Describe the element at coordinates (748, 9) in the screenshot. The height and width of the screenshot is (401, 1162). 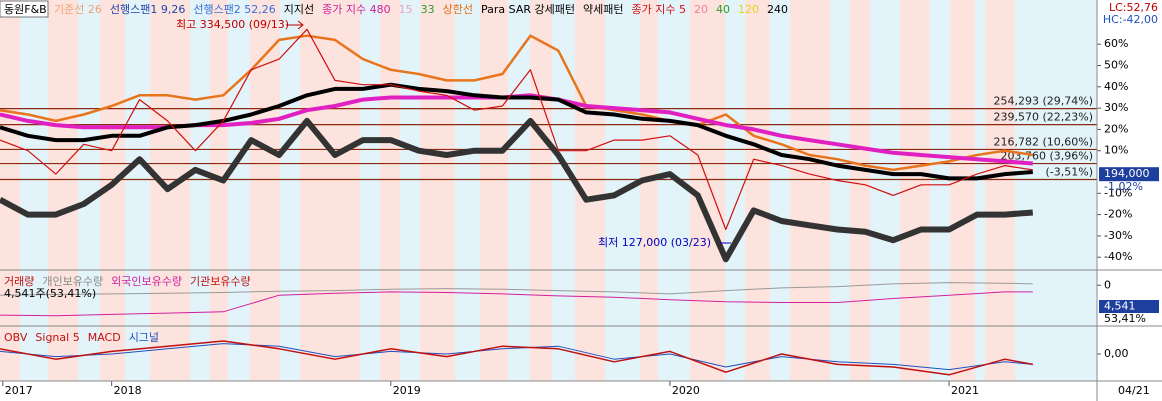
I see `legend-item: 120` at that location.